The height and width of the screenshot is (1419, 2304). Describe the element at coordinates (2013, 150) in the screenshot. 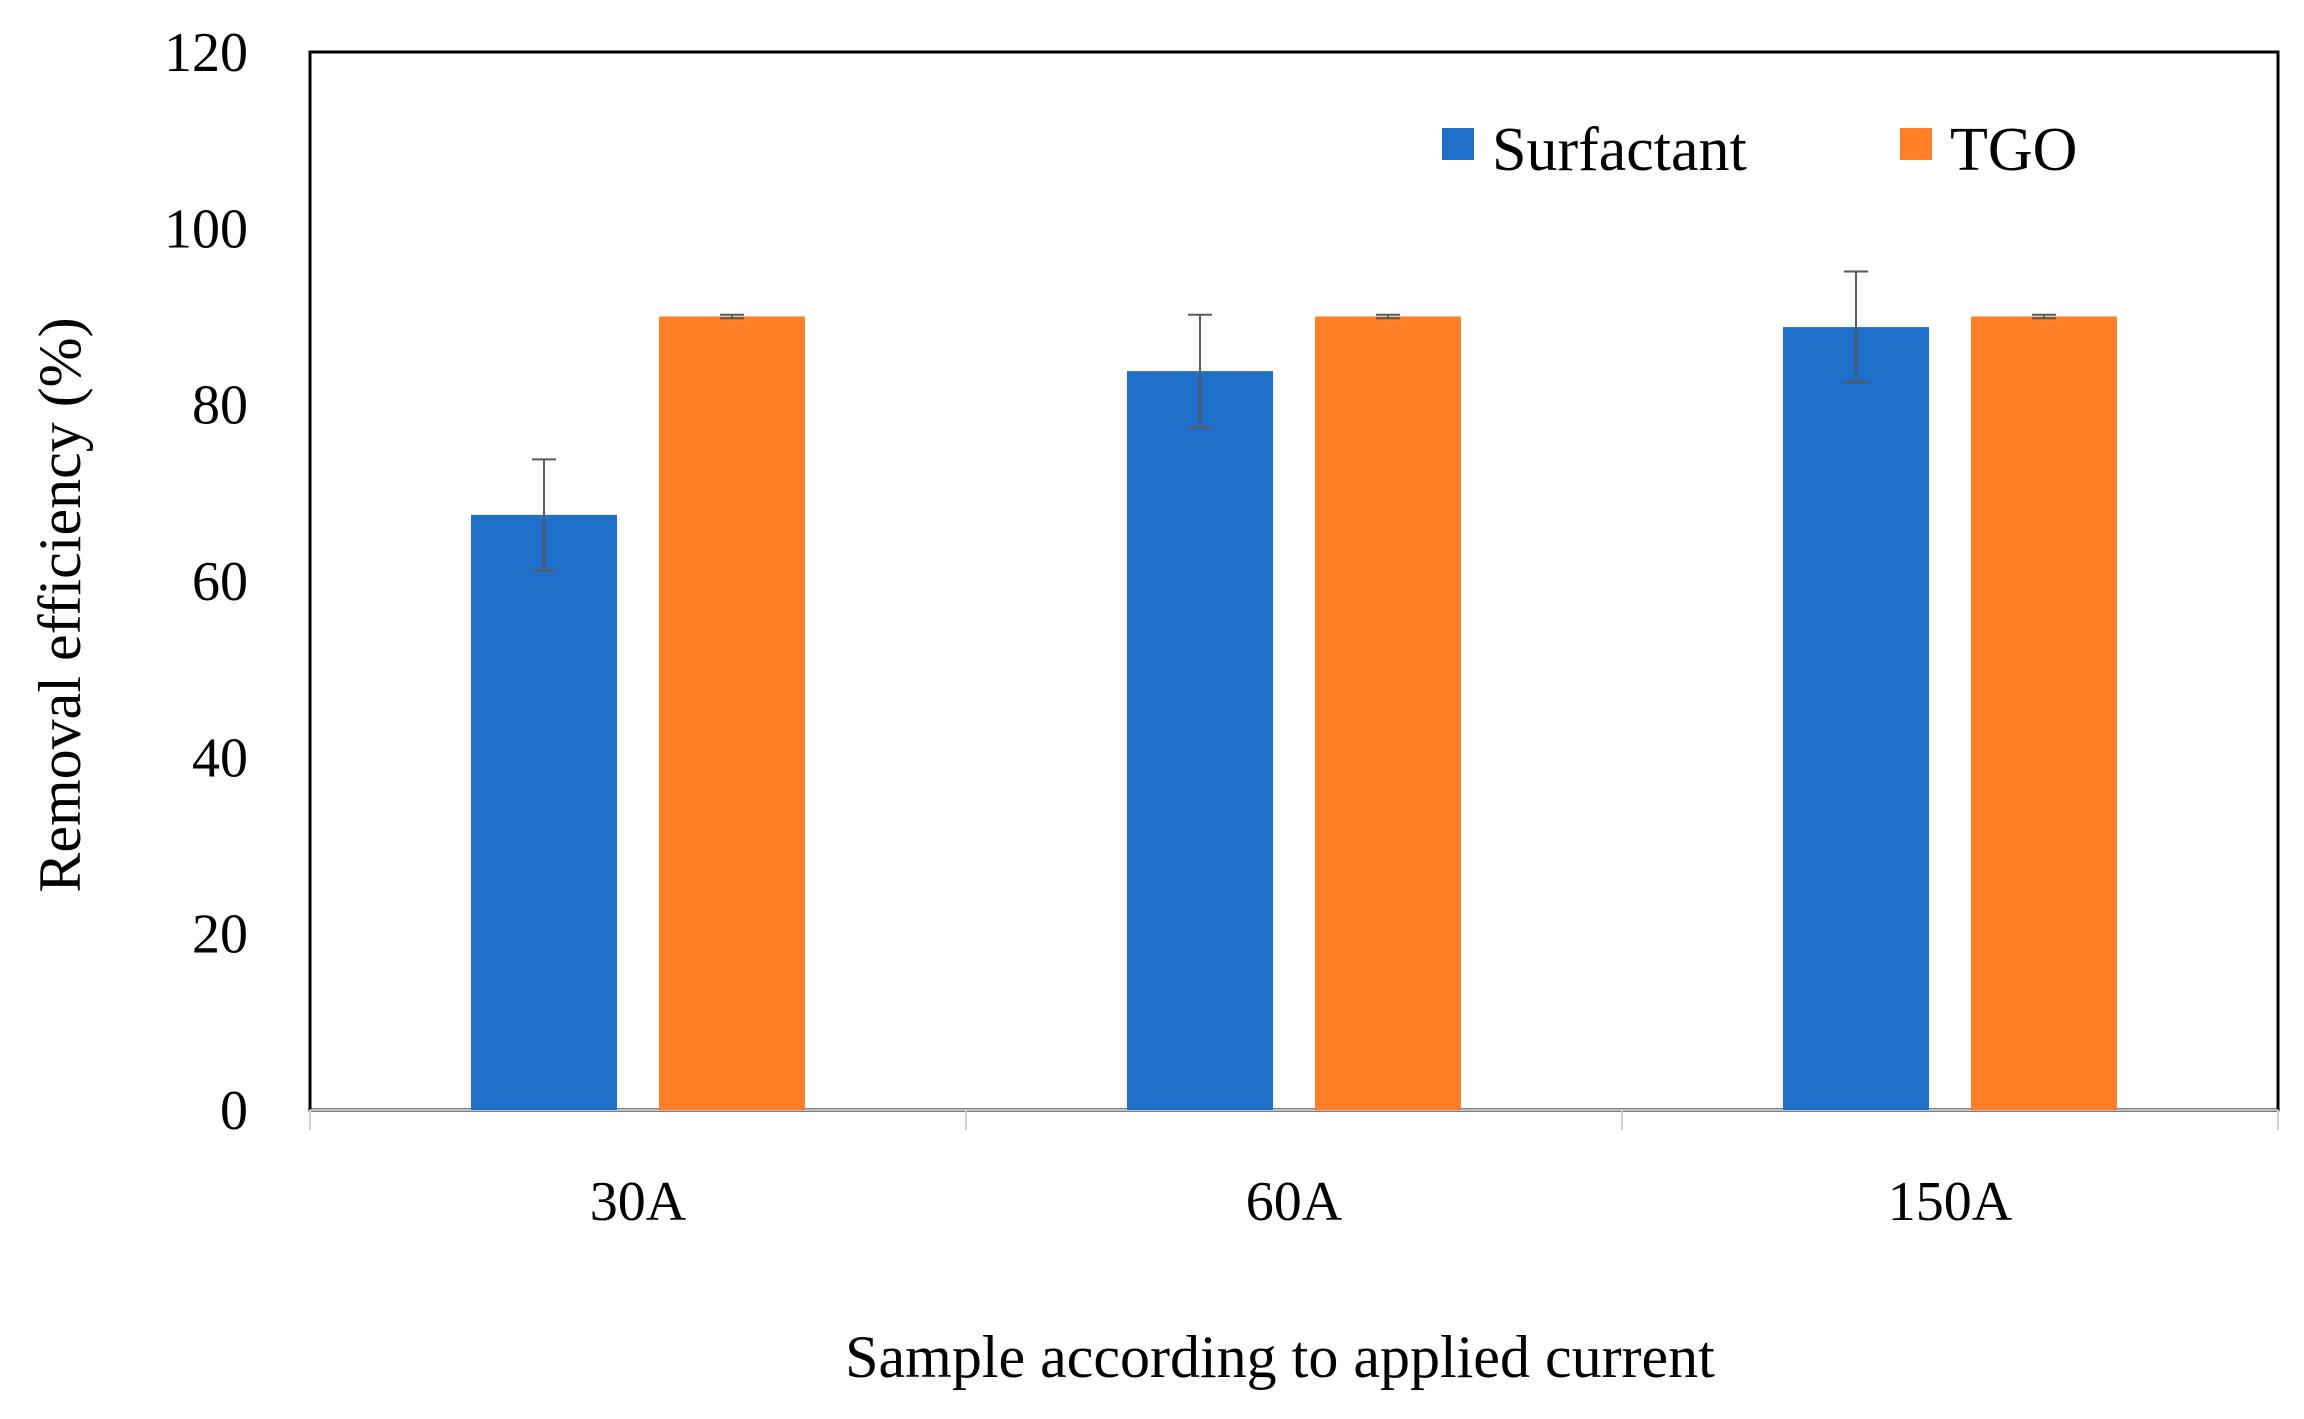

I see `legend-label-tgo: TGO` at that location.